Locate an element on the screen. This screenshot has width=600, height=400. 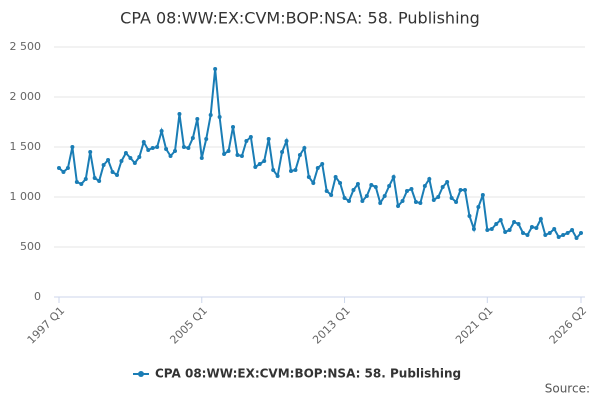
source-label: Source: is located at coordinates (567, 389).